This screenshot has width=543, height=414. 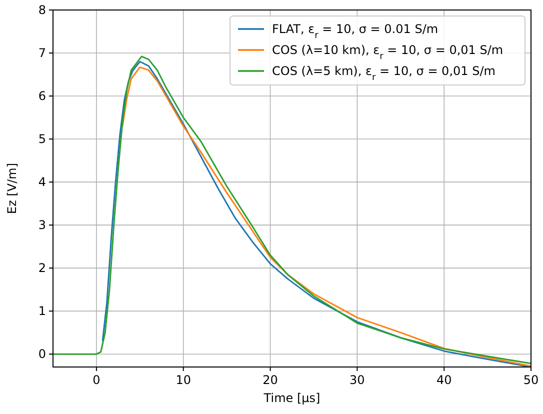 What do you see at coordinates (531, 380) in the screenshot?
I see `x-tick-label: 50` at bounding box center [531, 380].